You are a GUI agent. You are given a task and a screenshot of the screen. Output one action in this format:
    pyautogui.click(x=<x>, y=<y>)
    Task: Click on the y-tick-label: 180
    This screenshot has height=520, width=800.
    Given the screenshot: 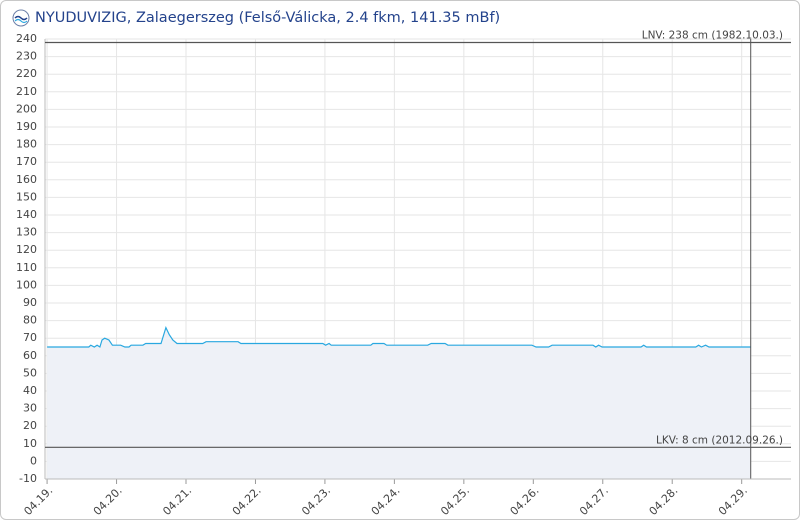 What is the action you would take?
    pyautogui.click(x=26, y=144)
    